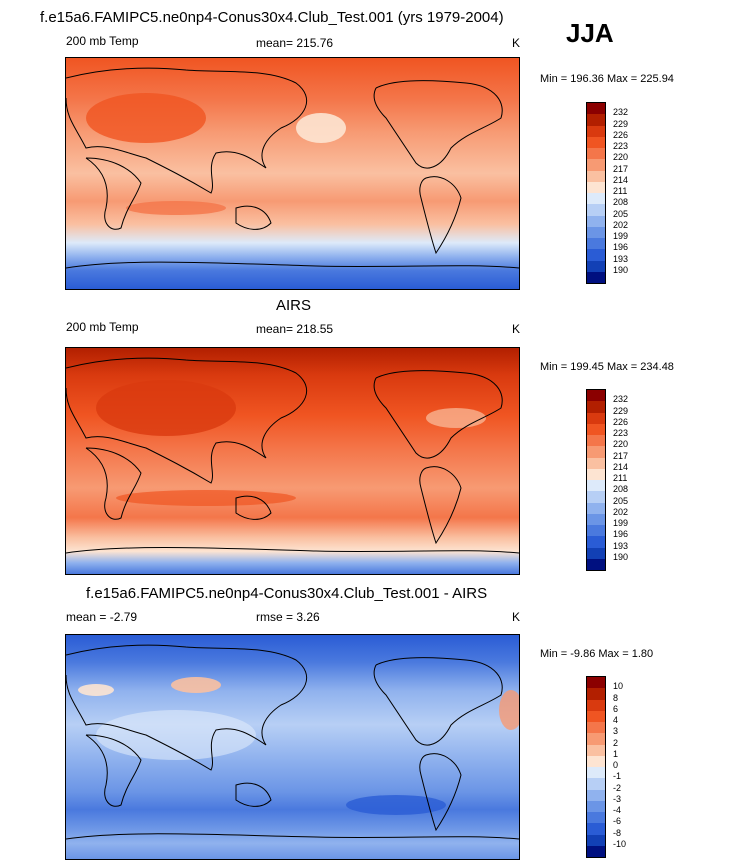 The width and height of the screenshot is (733, 866). I want to click on panel3-minmax: Min = -9.86 Max = 1.80, so click(597, 654).